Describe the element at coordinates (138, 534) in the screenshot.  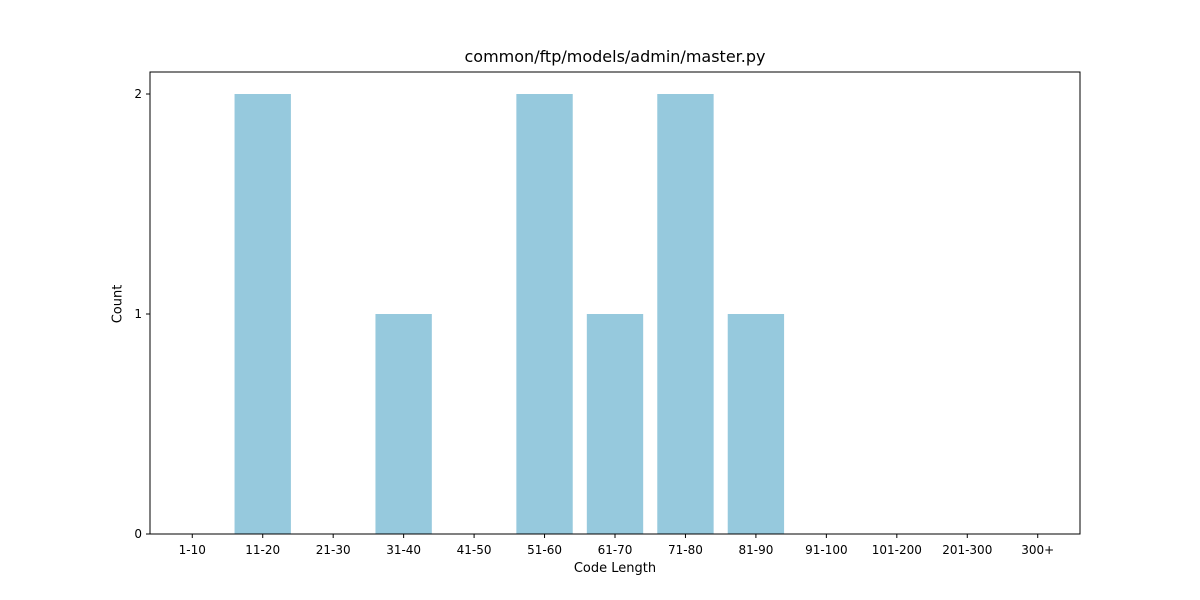
I see `y-tick-label: 0` at that location.